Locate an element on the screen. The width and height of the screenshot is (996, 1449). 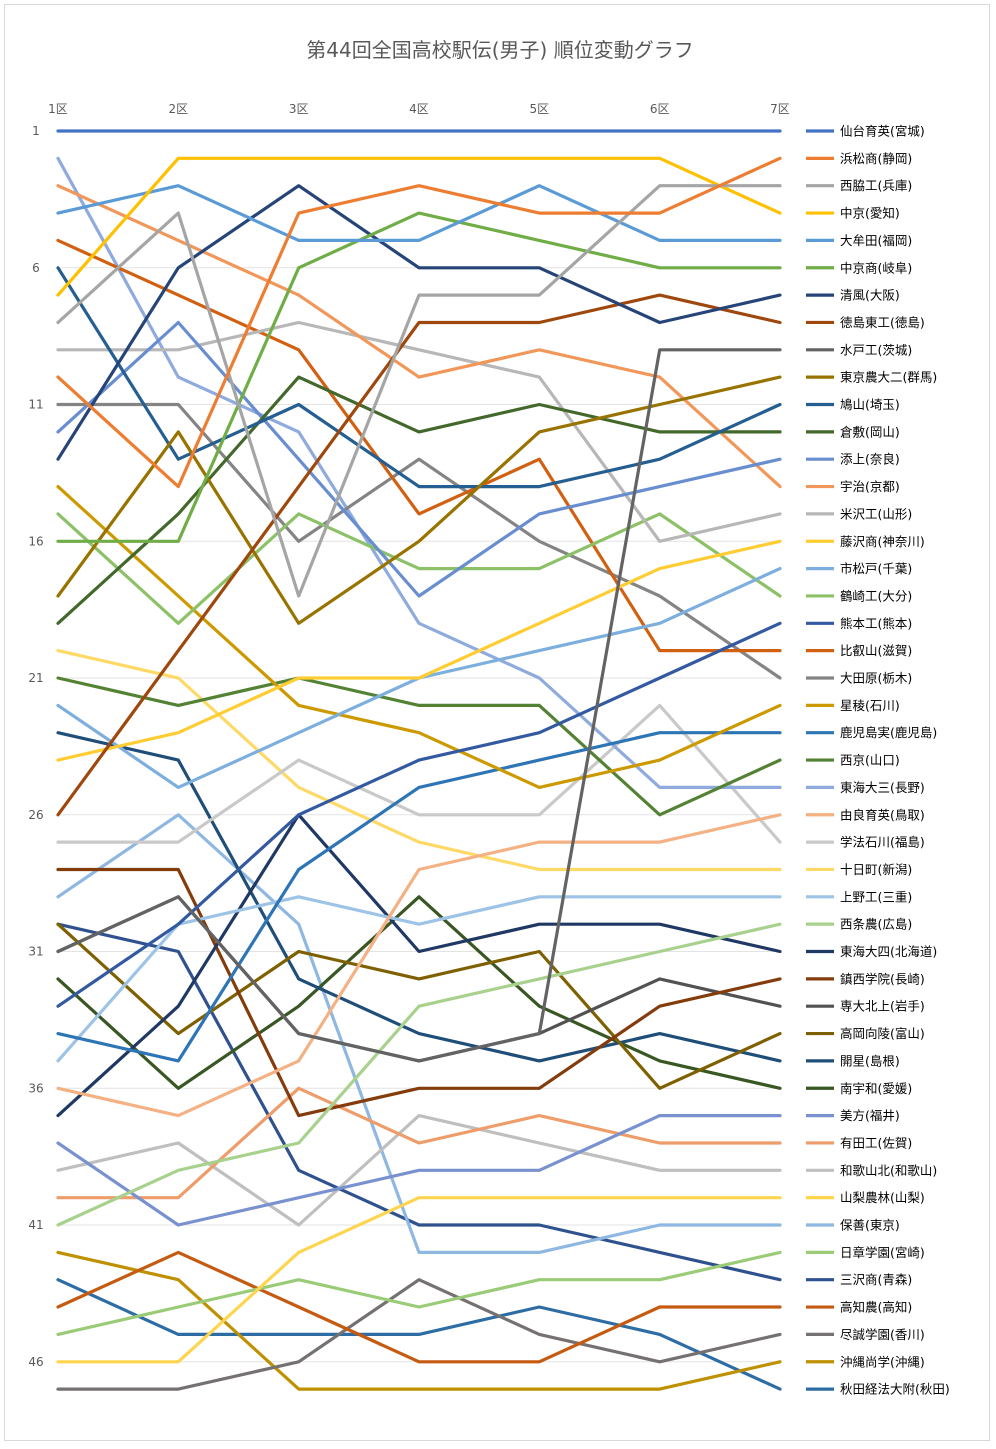
legend-item: 倉敷(岡山) is located at coordinates (853, 431).